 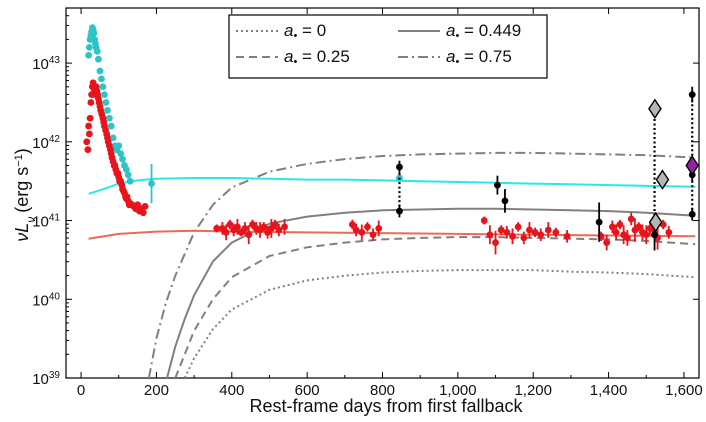 What do you see at coordinates (22, 190) in the screenshot?
I see `y-title-unit: (erg s` at bounding box center [22, 190].